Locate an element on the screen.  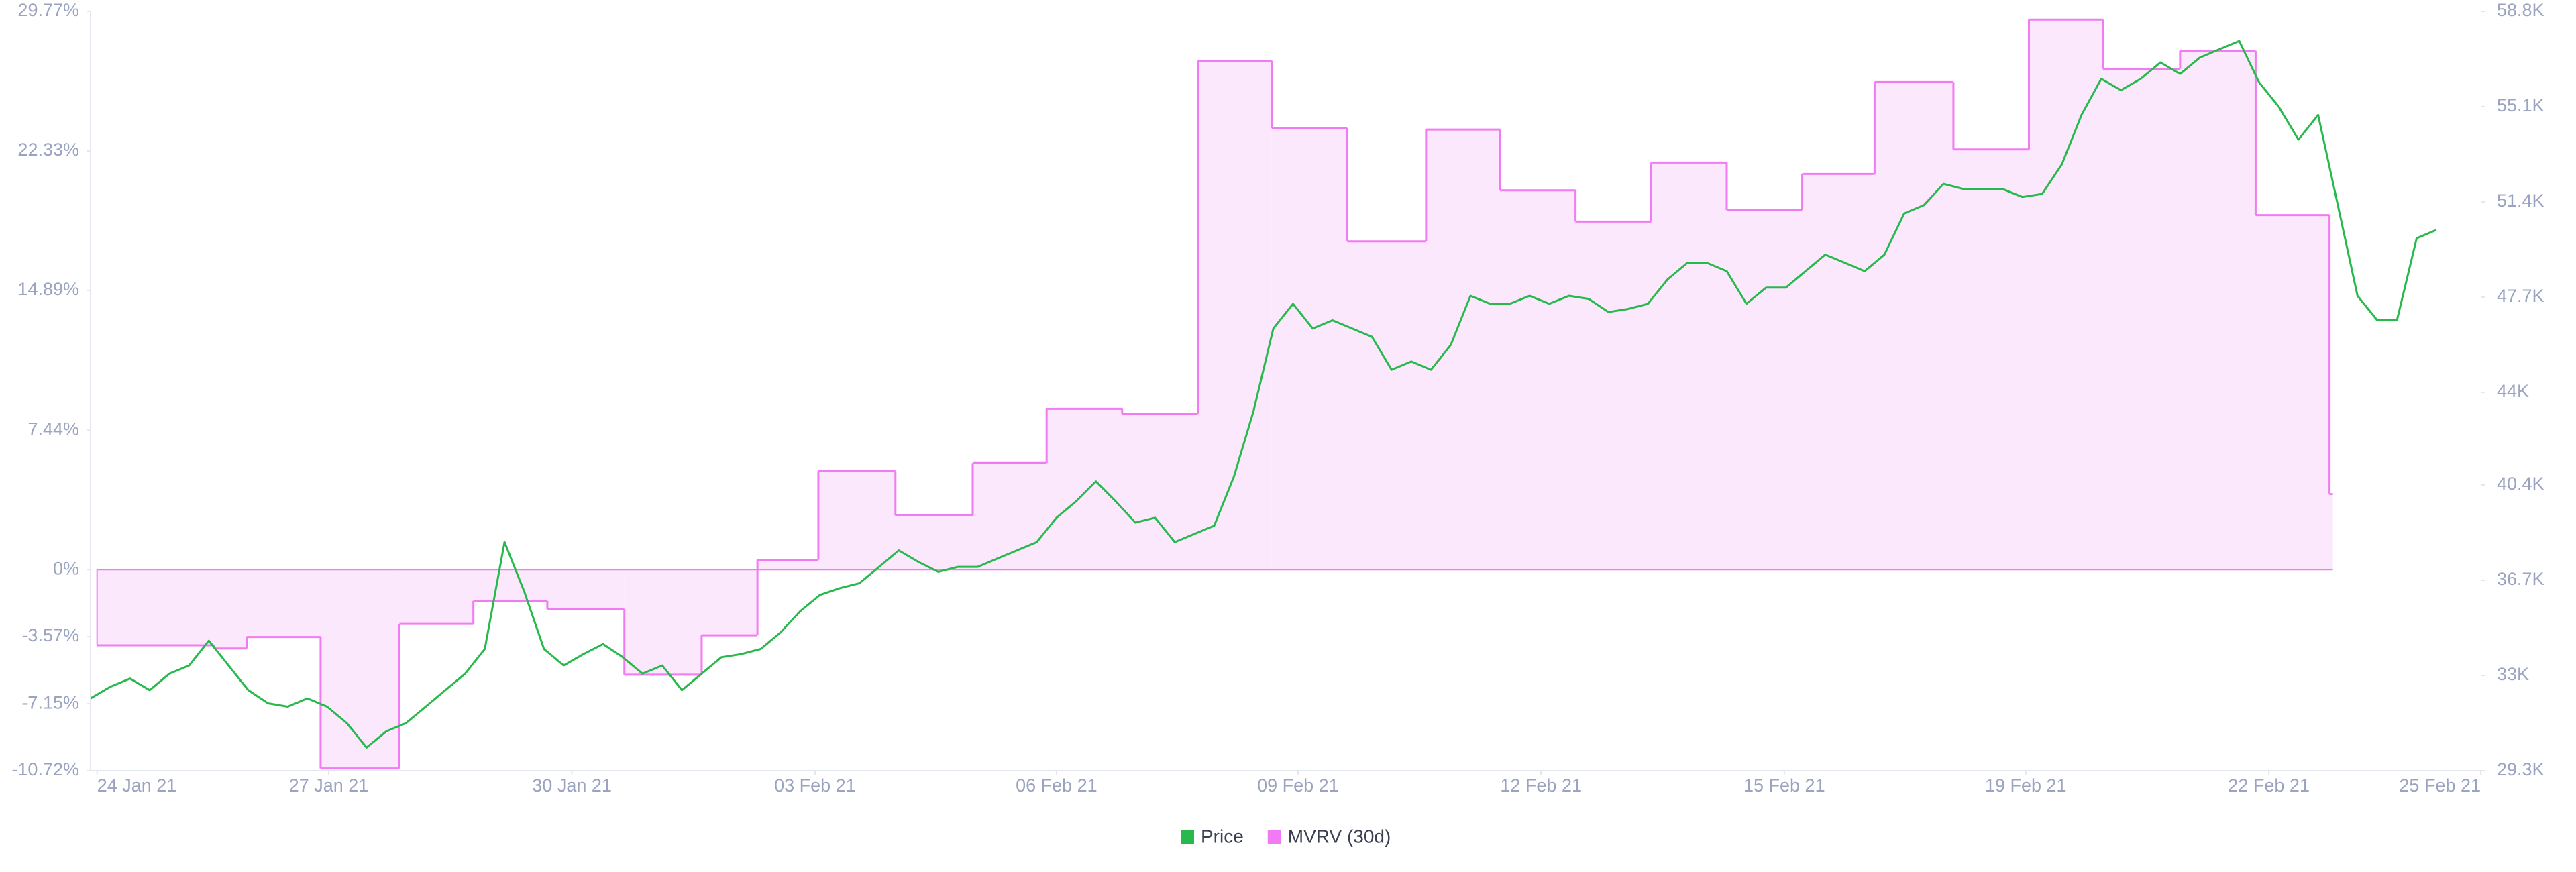
legend: Price MVRV (30d) is located at coordinates (1286, 836).